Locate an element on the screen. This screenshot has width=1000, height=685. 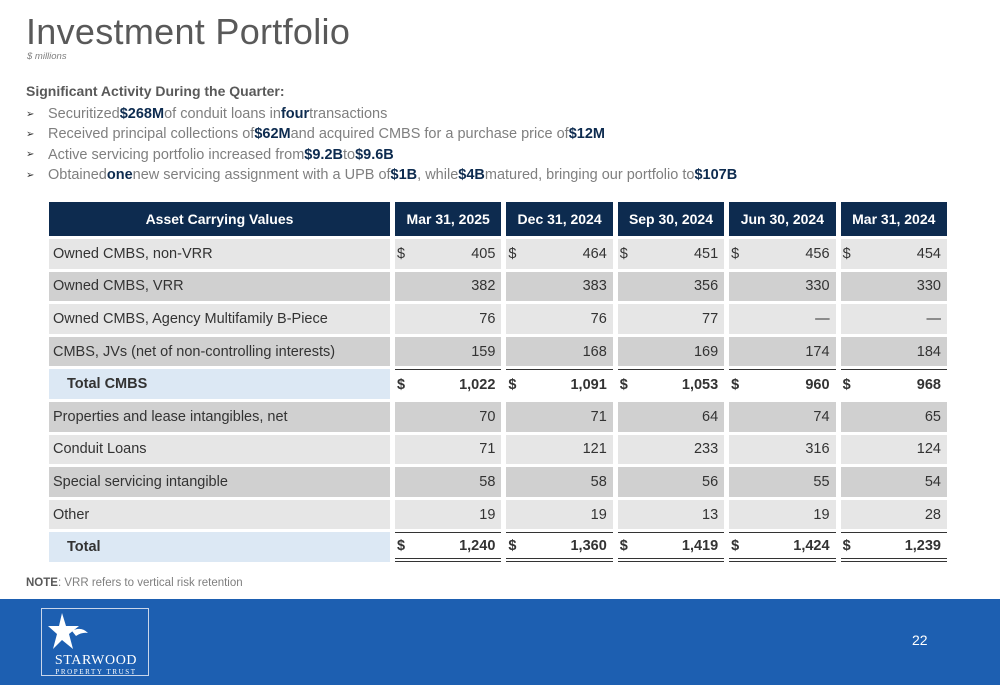
table-row: Owned CMBS, VRR 382 383 356 330 330 is located at coordinates (498, 286).